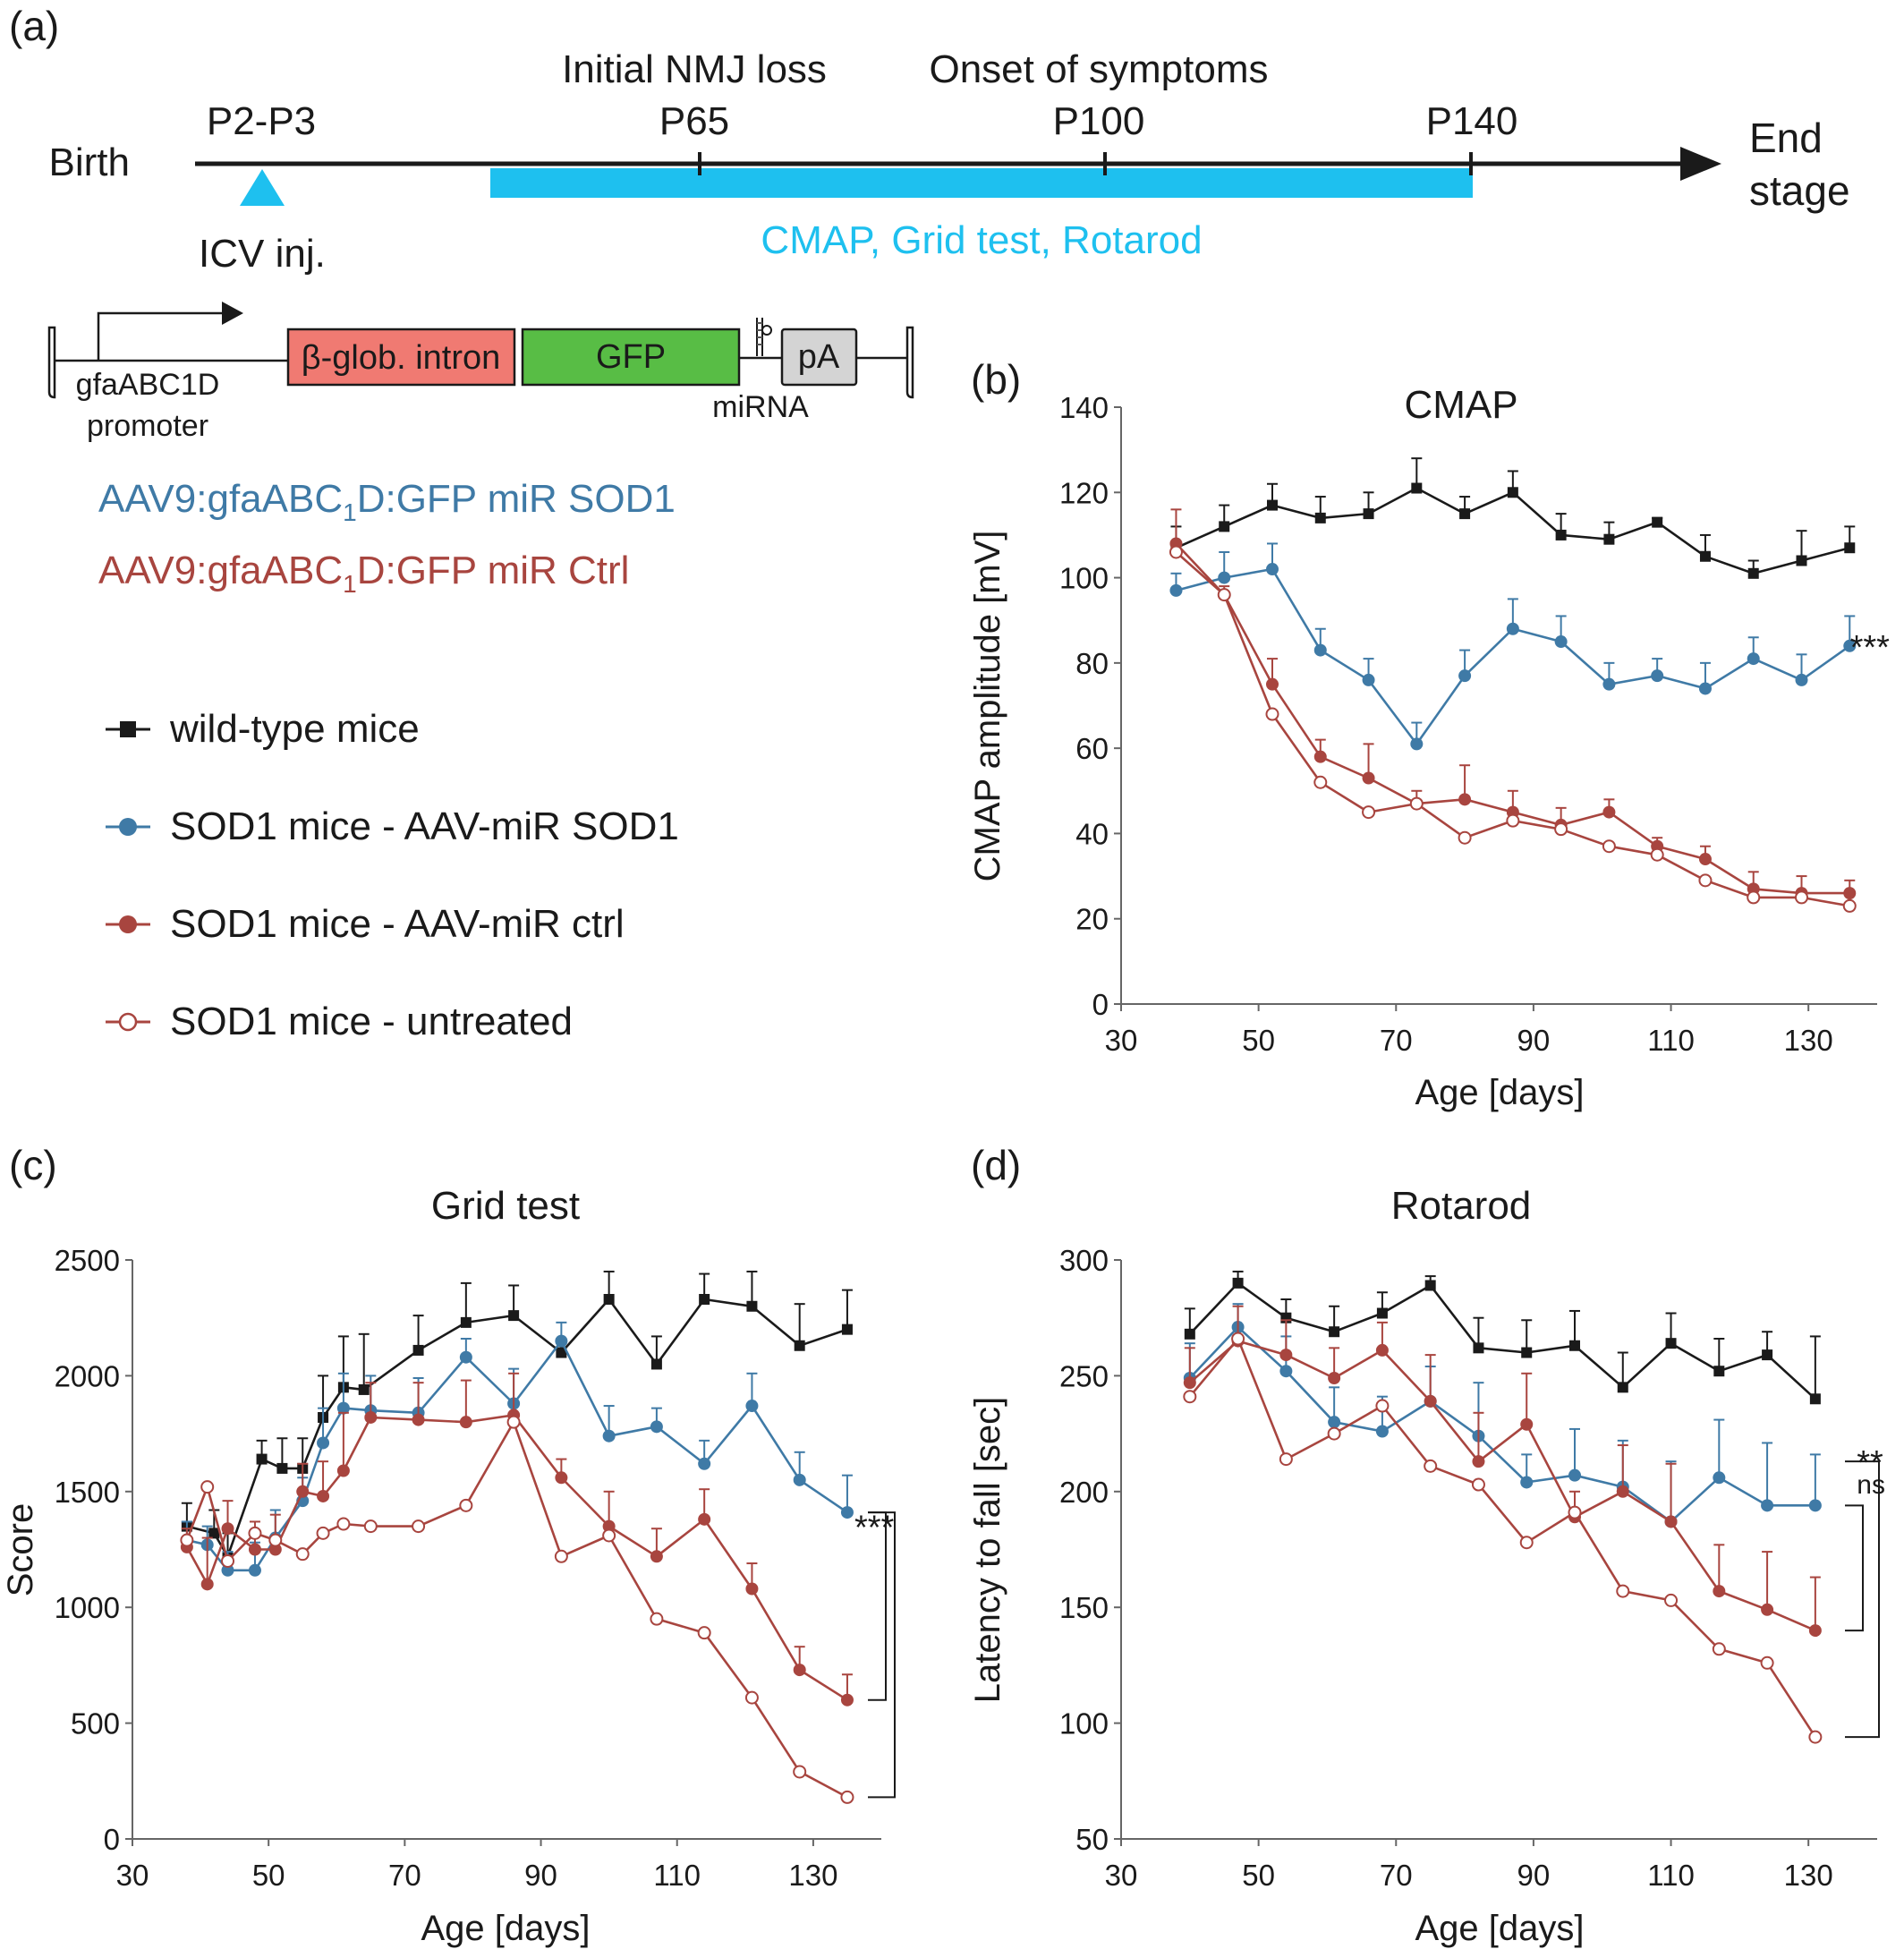 The height and width of the screenshot is (1949, 1904). What do you see at coordinates (128, 827) in the screenshot?
I see `filled-circle-marker-icon` at bounding box center [128, 827].